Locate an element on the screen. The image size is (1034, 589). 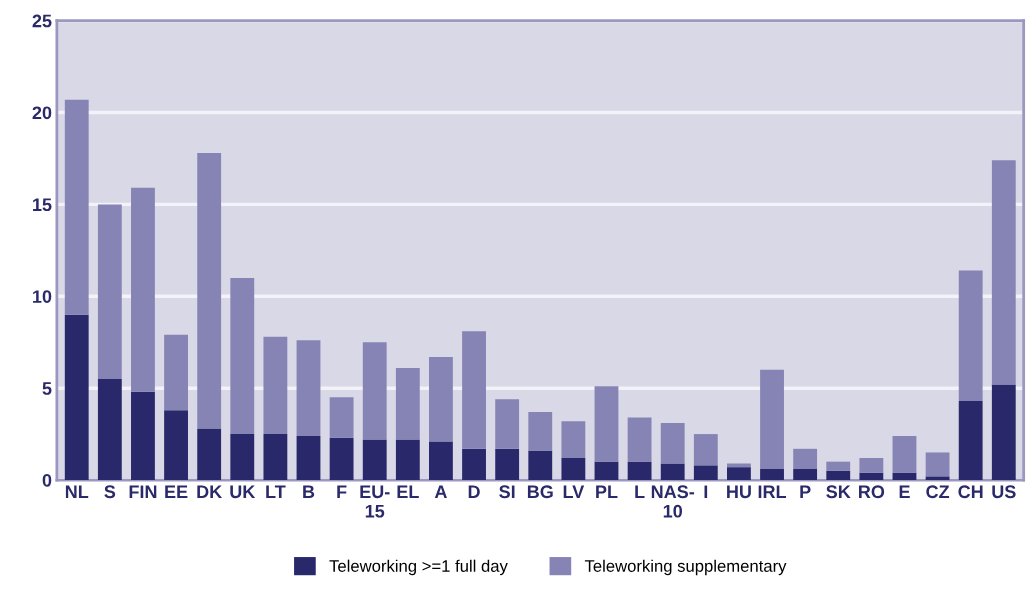
x-tick-label: IRL is located at coordinates (772, 491).